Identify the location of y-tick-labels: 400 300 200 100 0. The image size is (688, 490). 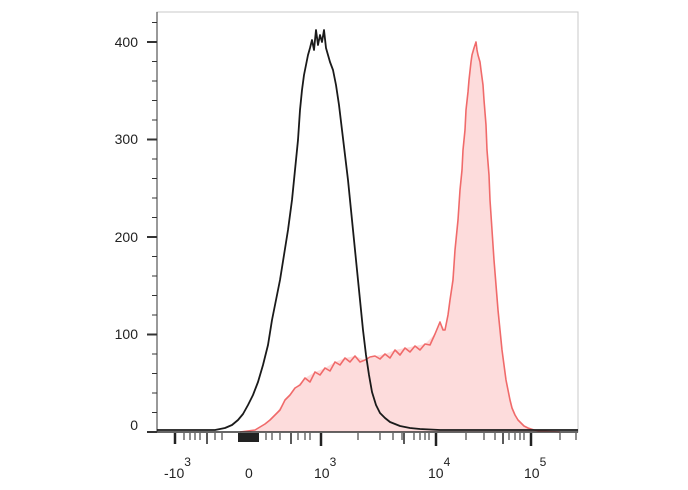
(127, 233).